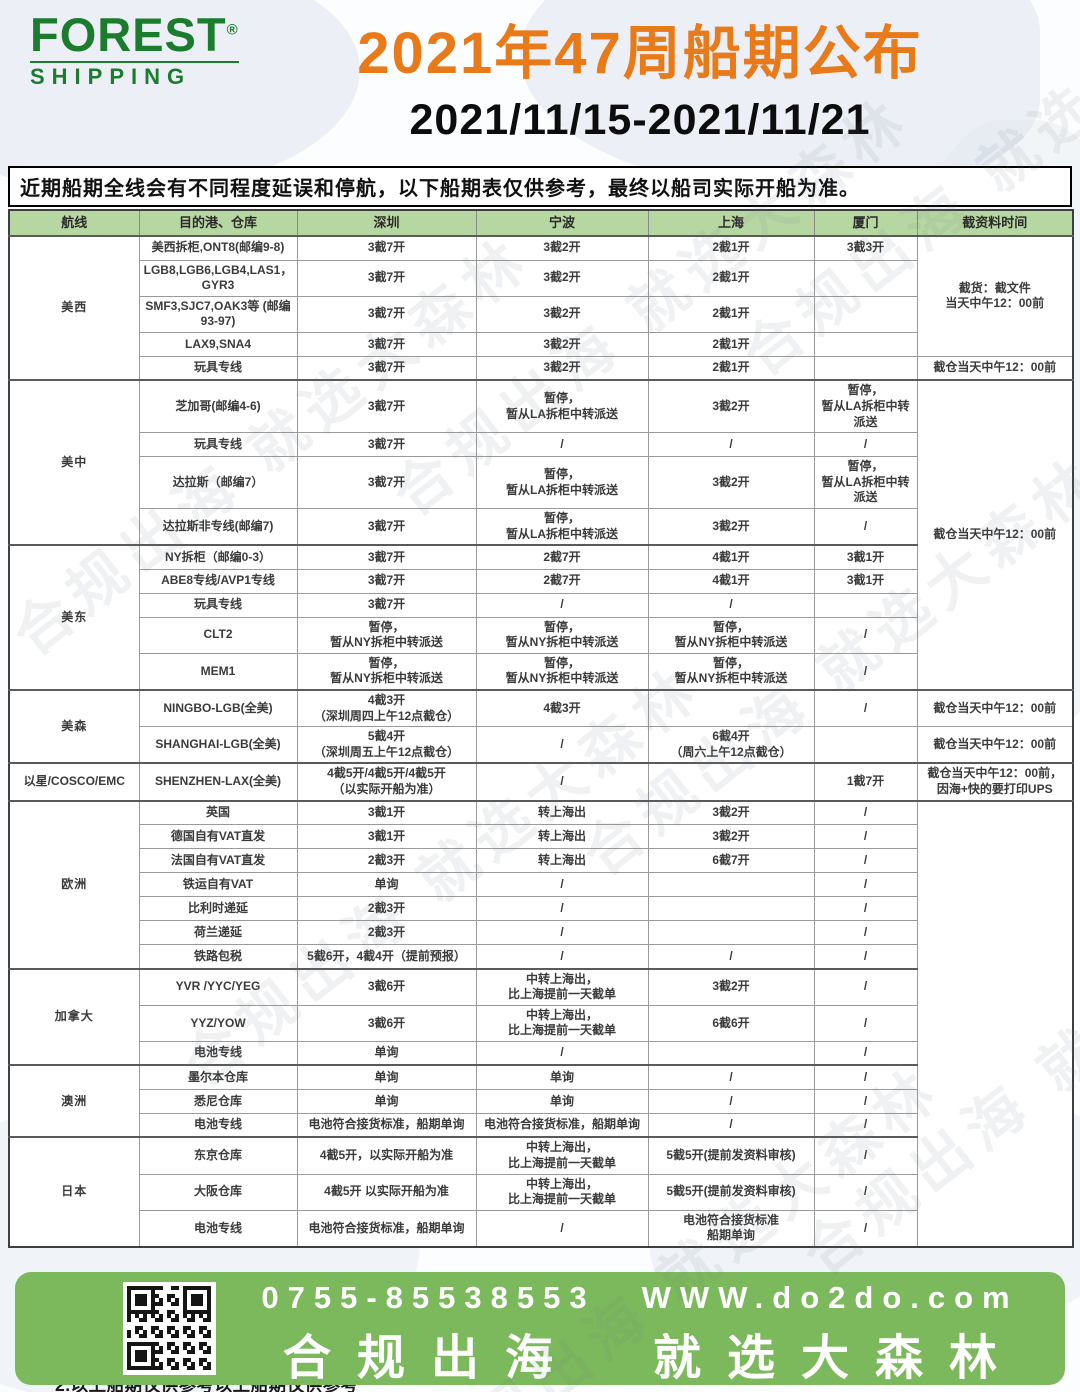 The image size is (1080, 1392). I want to click on phone-number: 0755-85538553, so click(428, 1297).